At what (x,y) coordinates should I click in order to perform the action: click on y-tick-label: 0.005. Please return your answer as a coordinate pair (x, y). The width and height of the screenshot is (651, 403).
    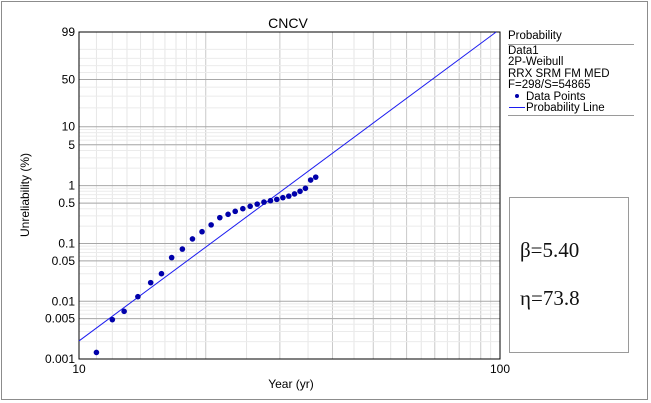
    Looking at the image, I should click on (60, 319).